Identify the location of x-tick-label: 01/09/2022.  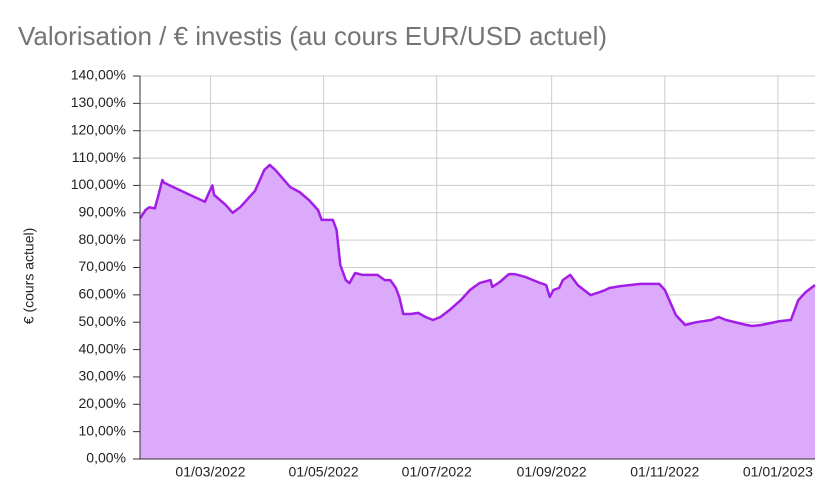
(552, 472).